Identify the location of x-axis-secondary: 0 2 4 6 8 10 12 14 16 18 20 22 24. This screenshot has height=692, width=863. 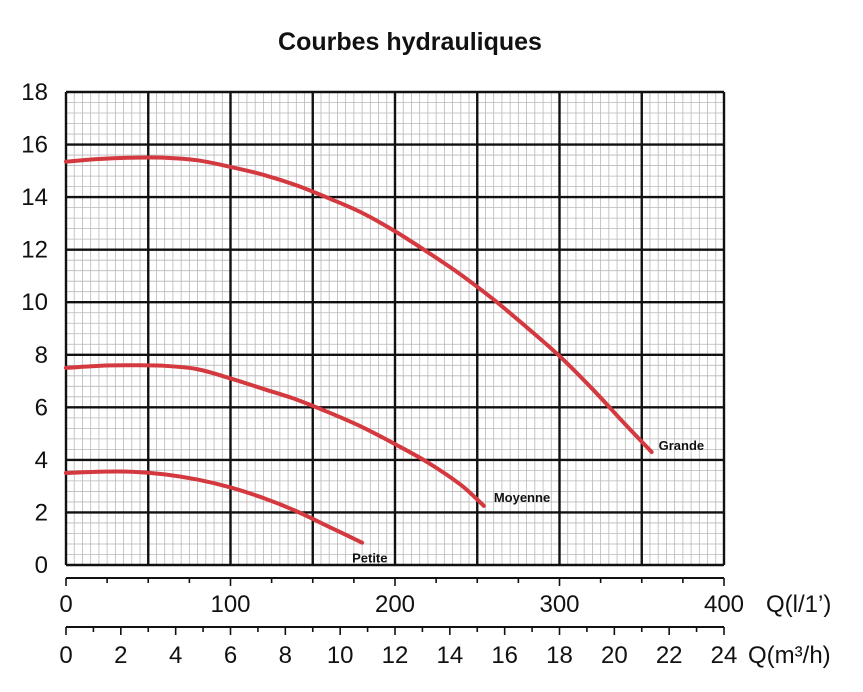
(398, 647).